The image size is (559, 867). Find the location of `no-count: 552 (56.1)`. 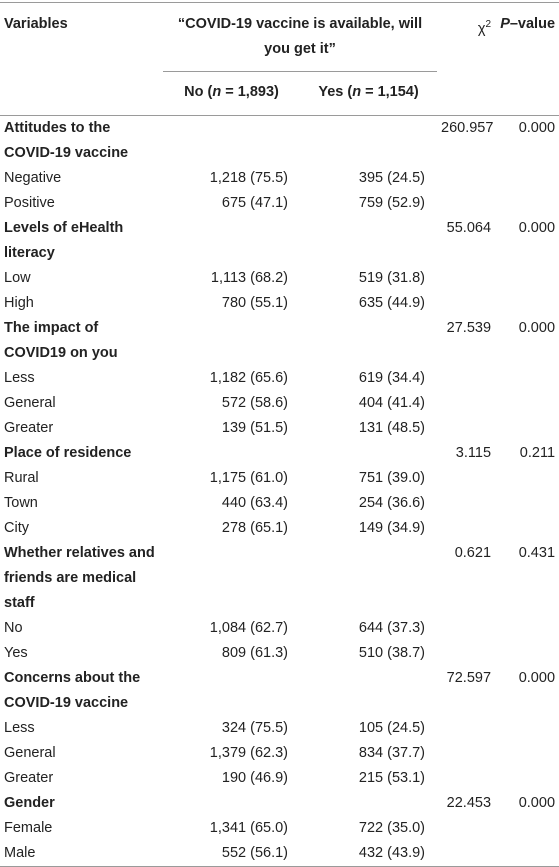

no-count: 552 (56.1) is located at coordinates (254, 853).